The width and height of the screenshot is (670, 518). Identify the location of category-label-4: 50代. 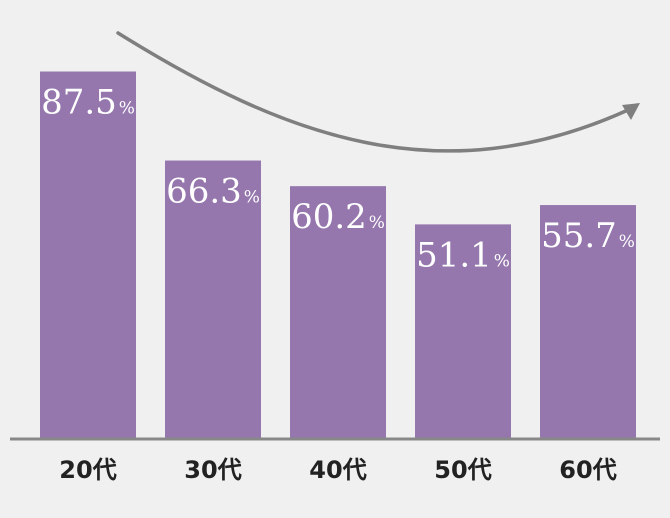
(462, 470).